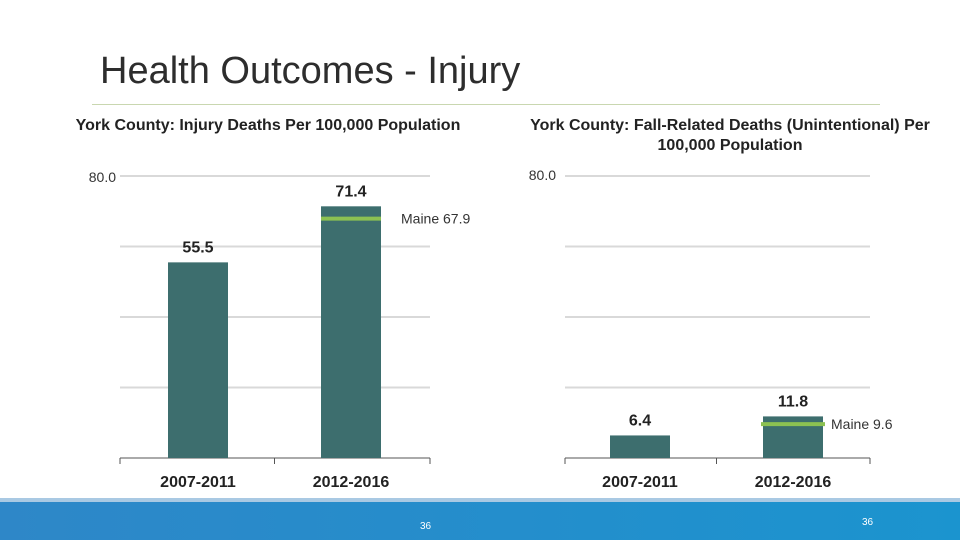  What do you see at coordinates (480, 521) in the screenshot?
I see `footer-bar` at bounding box center [480, 521].